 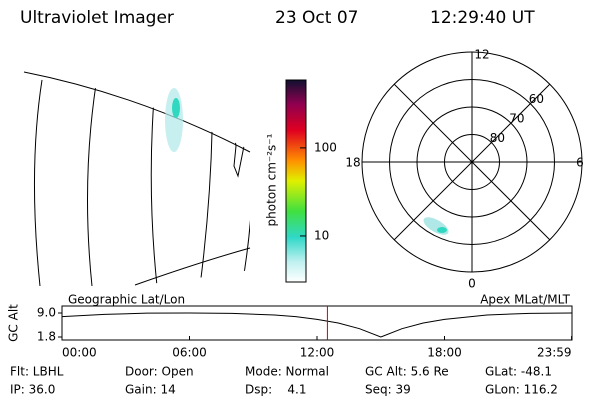 I want to click on status-field: GLat: -48.1, so click(x=518, y=372).